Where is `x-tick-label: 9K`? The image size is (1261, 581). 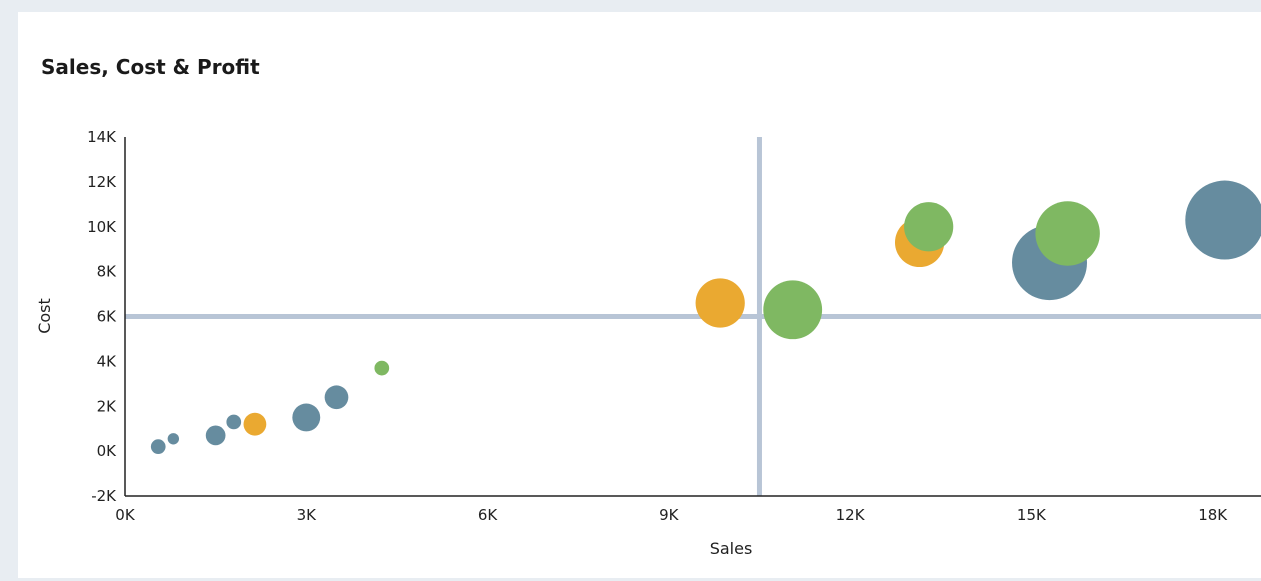 x-tick-label: 9K is located at coordinates (669, 515).